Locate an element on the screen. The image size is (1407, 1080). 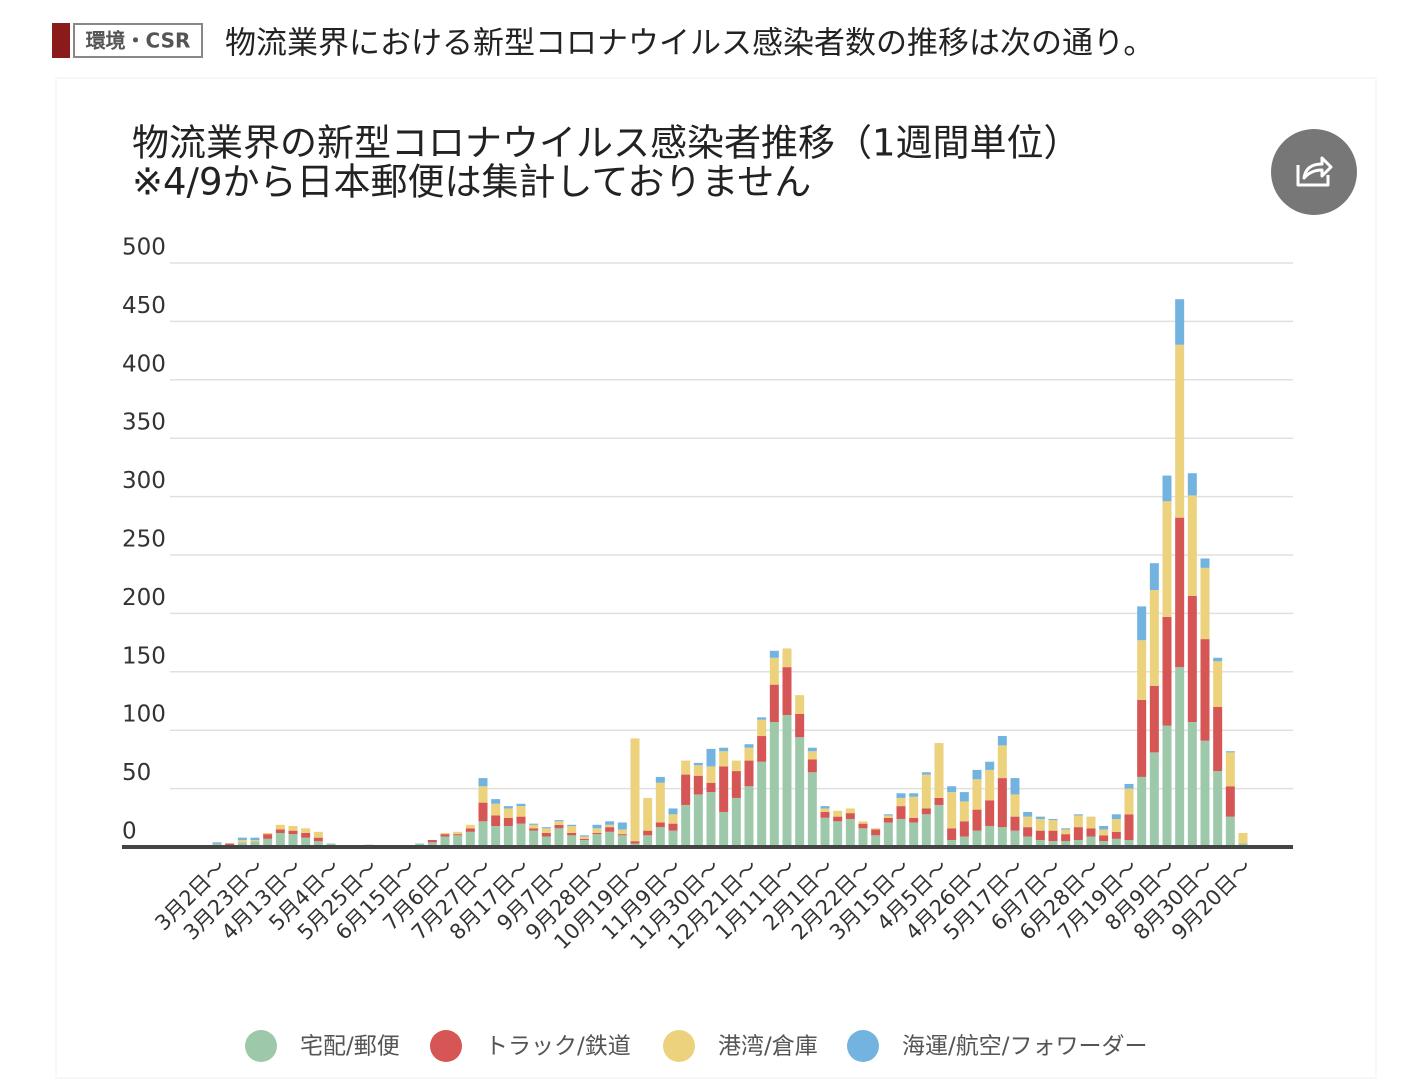
chart-title: 物流業界の新型コロナウイルス感染者推移（1週間単位） is located at coordinates (606, 143).